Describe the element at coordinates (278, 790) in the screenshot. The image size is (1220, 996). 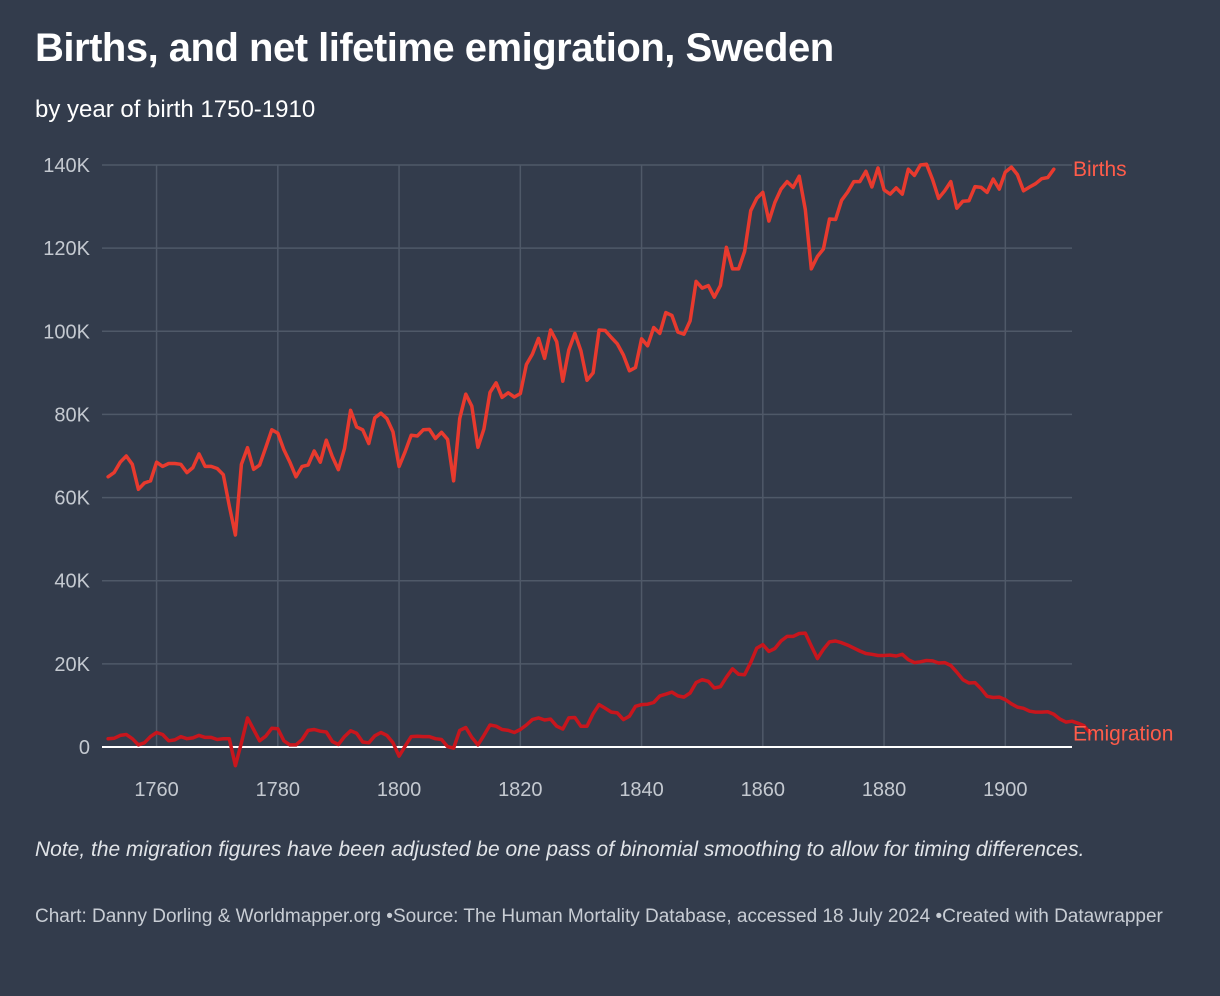
I see `x-tick-label: 1780` at that location.